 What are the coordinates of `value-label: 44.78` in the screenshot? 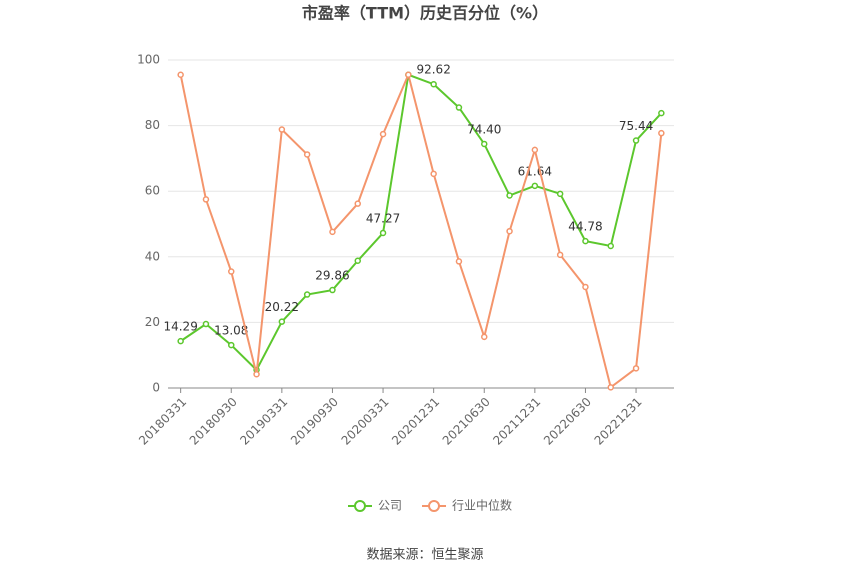 It's located at (585, 227).